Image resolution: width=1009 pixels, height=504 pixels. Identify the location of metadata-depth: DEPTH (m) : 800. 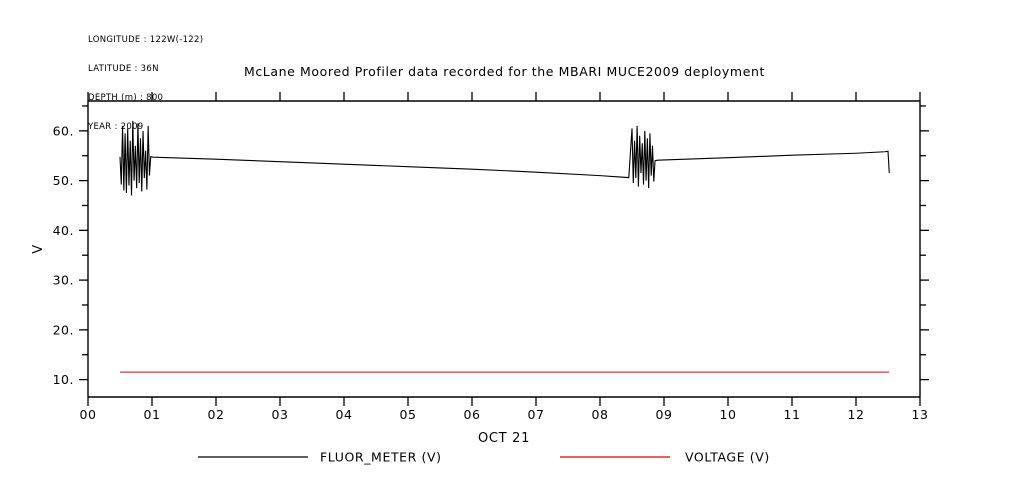
(126, 97).